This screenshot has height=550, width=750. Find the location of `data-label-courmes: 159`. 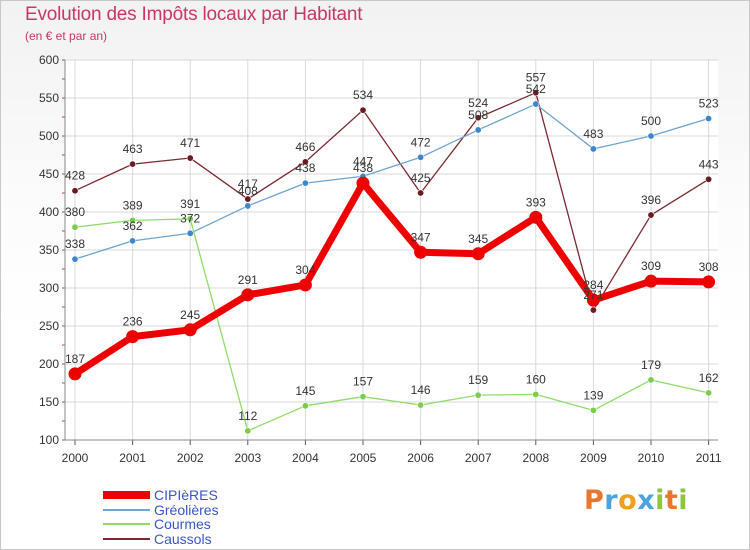

data-label-courmes: 159 is located at coordinates (478, 380).